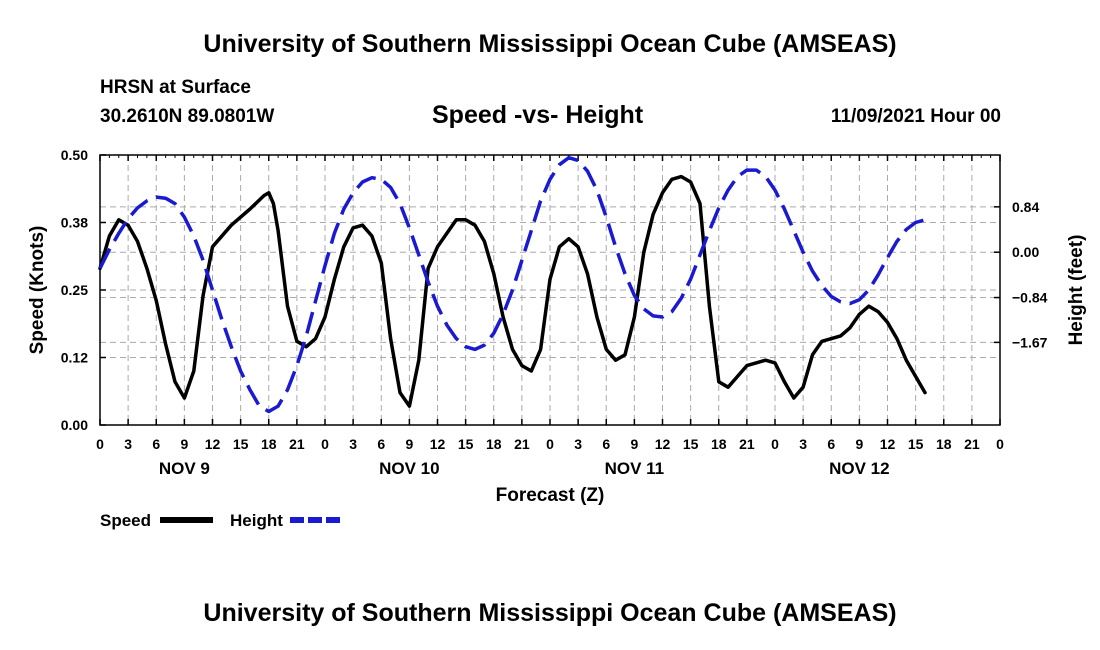 This screenshot has height=650, width=1100. What do you see at coordinates (409, 468) in the screenshot?
I see `day-label: NOV 10` at bounding box center [409, 468].